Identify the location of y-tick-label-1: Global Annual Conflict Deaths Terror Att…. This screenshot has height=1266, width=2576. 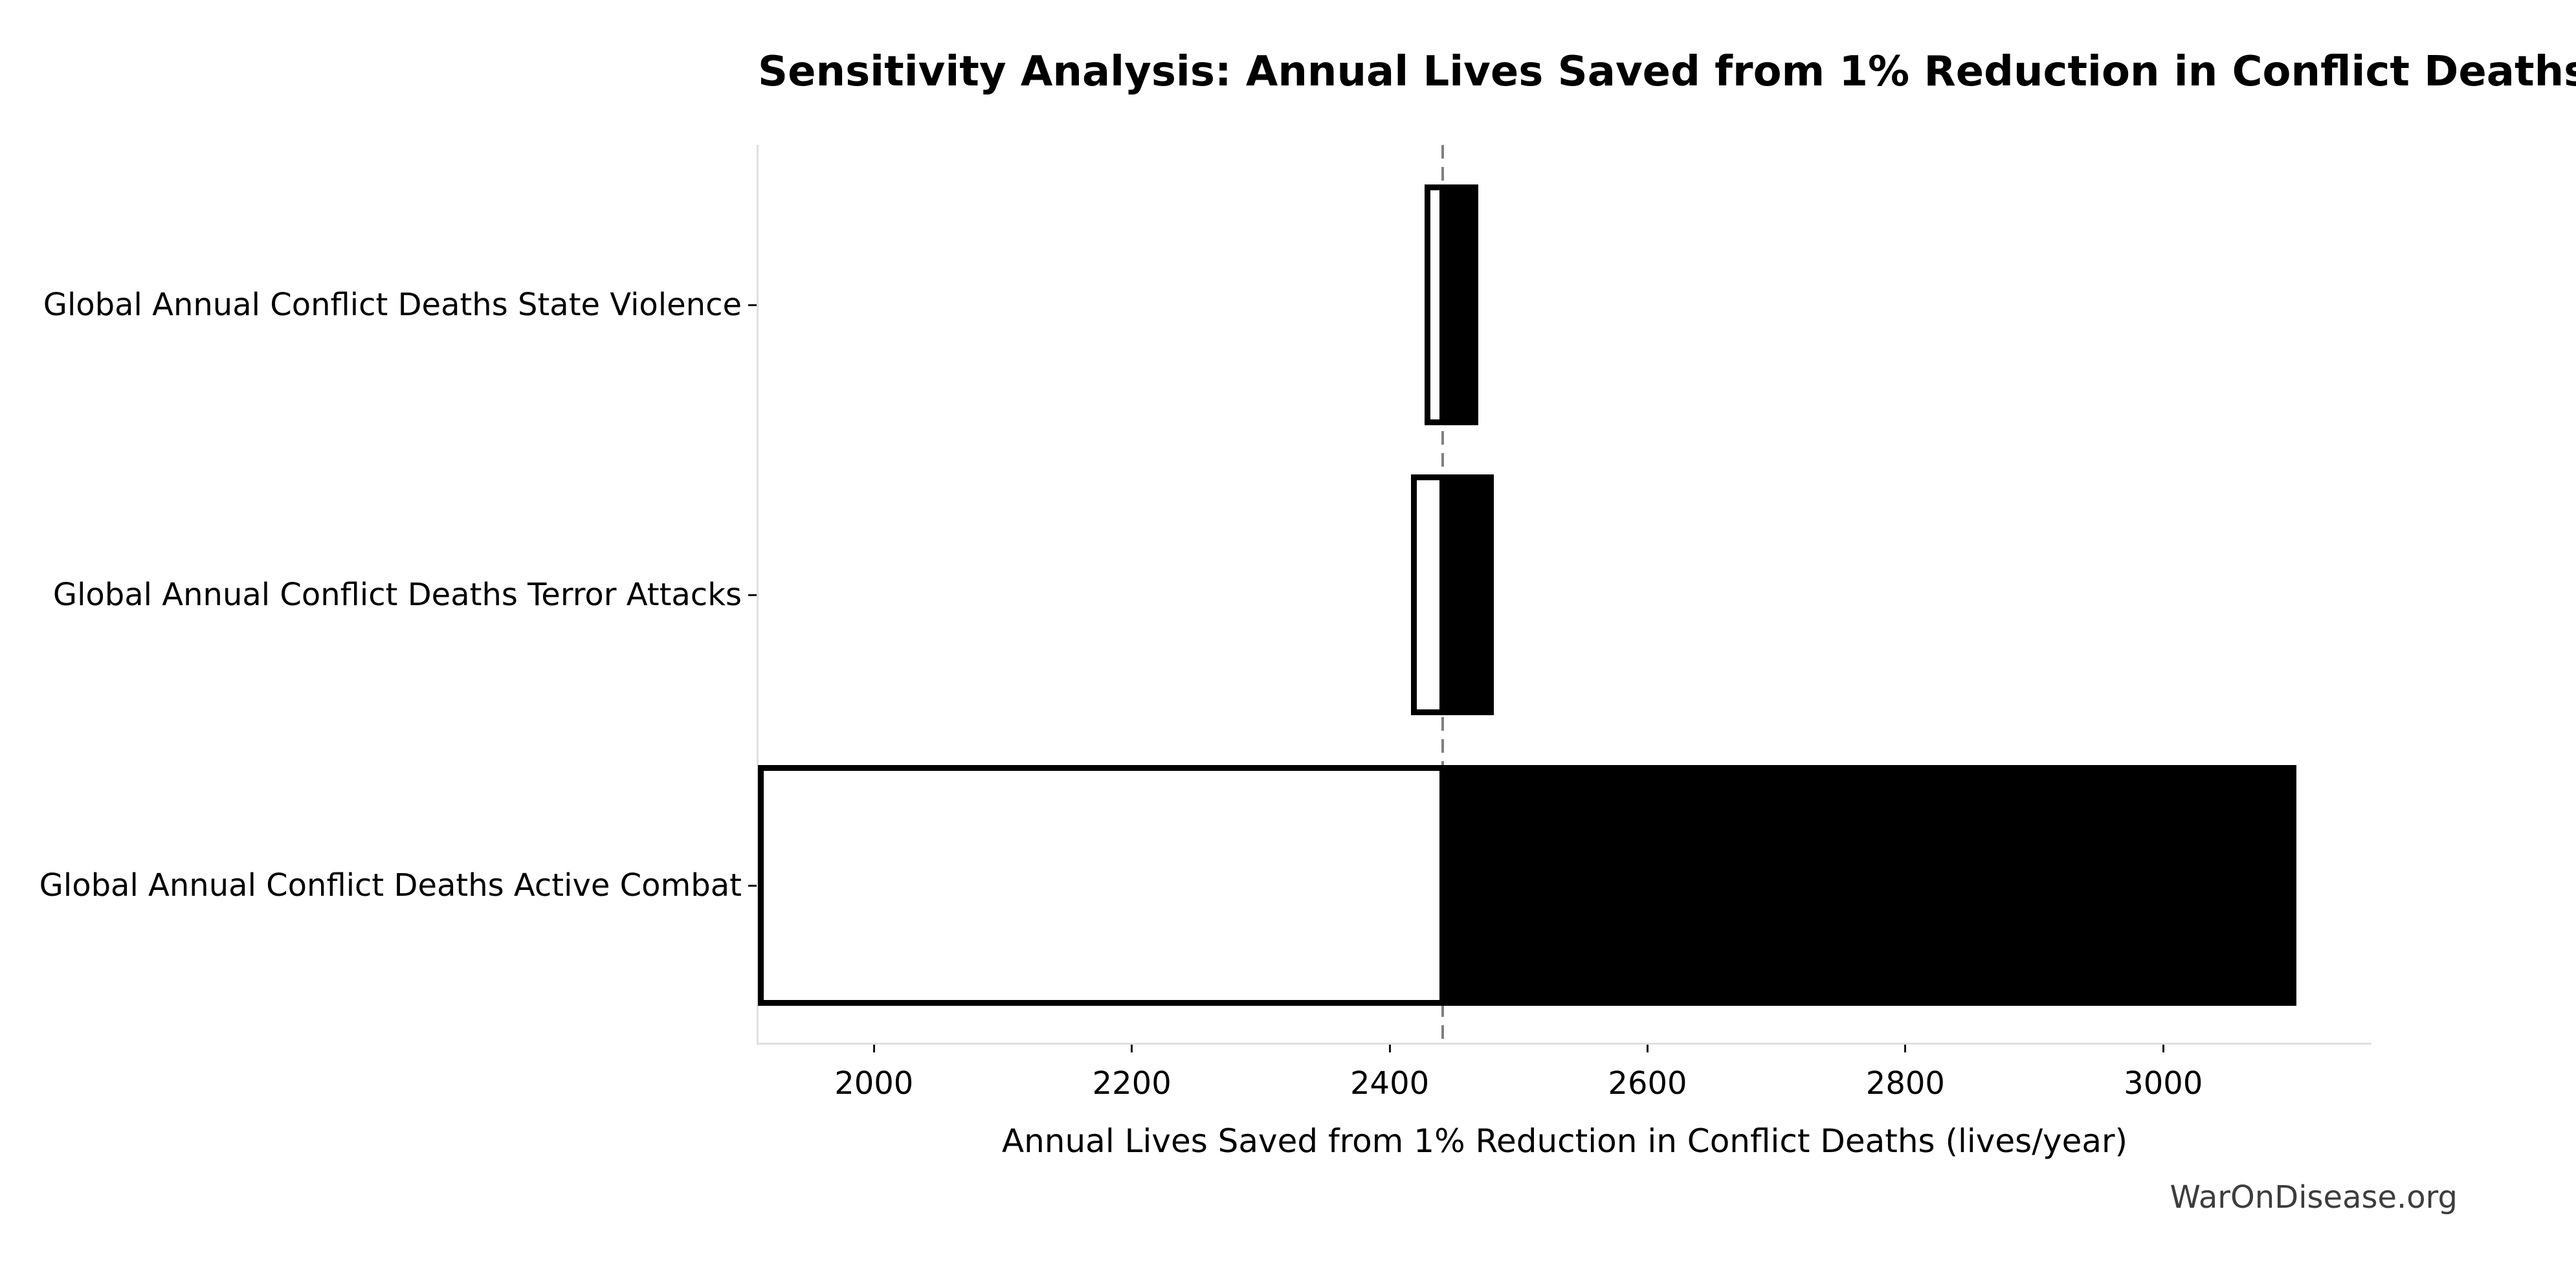
(397, 595).